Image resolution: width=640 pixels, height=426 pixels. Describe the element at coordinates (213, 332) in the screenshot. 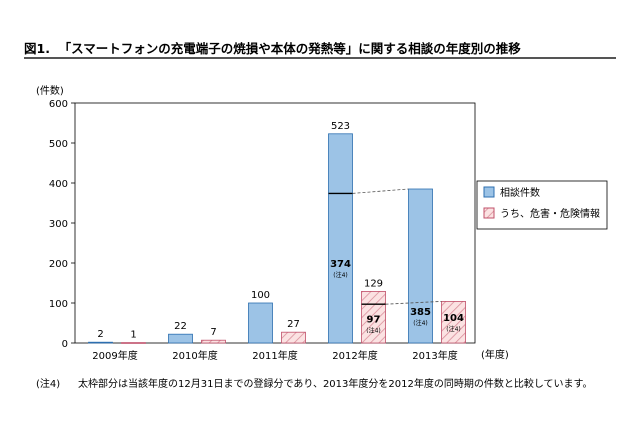

I see `data-label-hazard: 7` at that location.